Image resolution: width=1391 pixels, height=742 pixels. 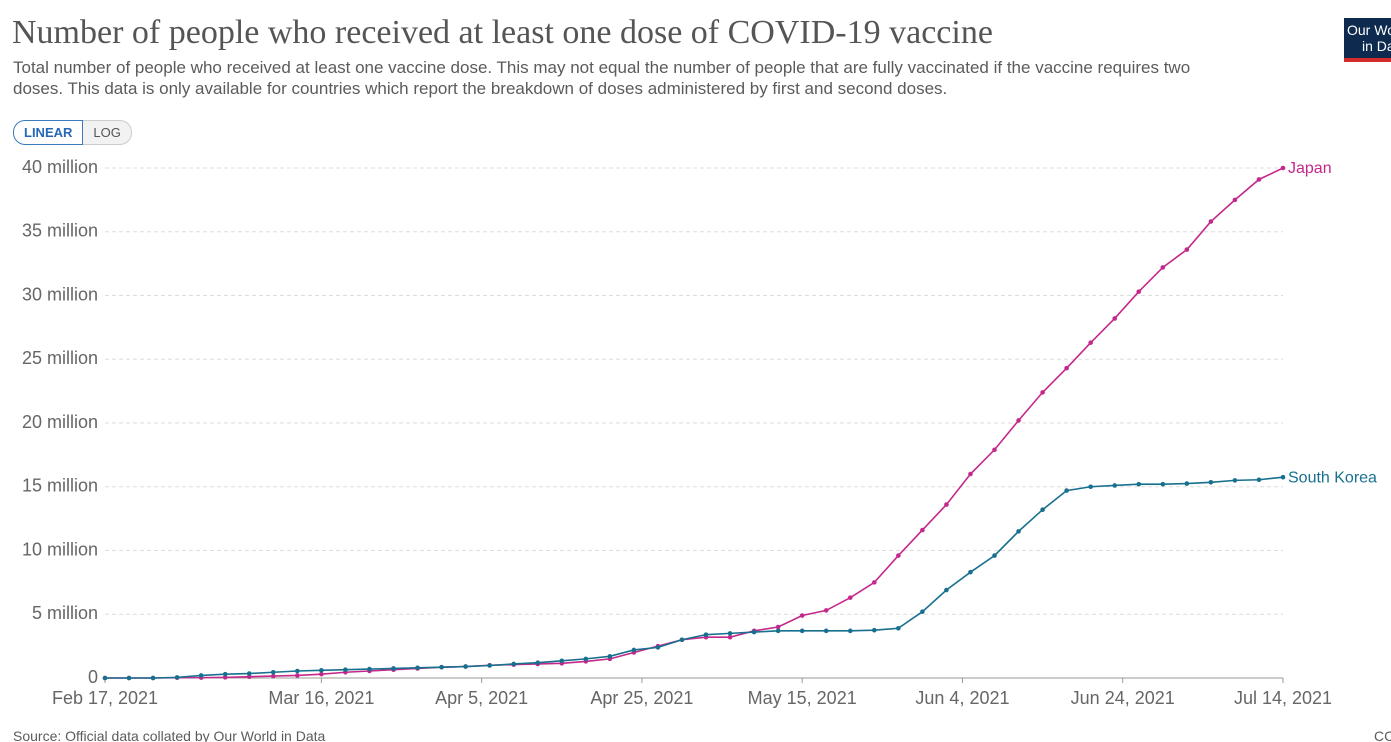 I want to click on log-button: LOG, so click(x=107, y=132).